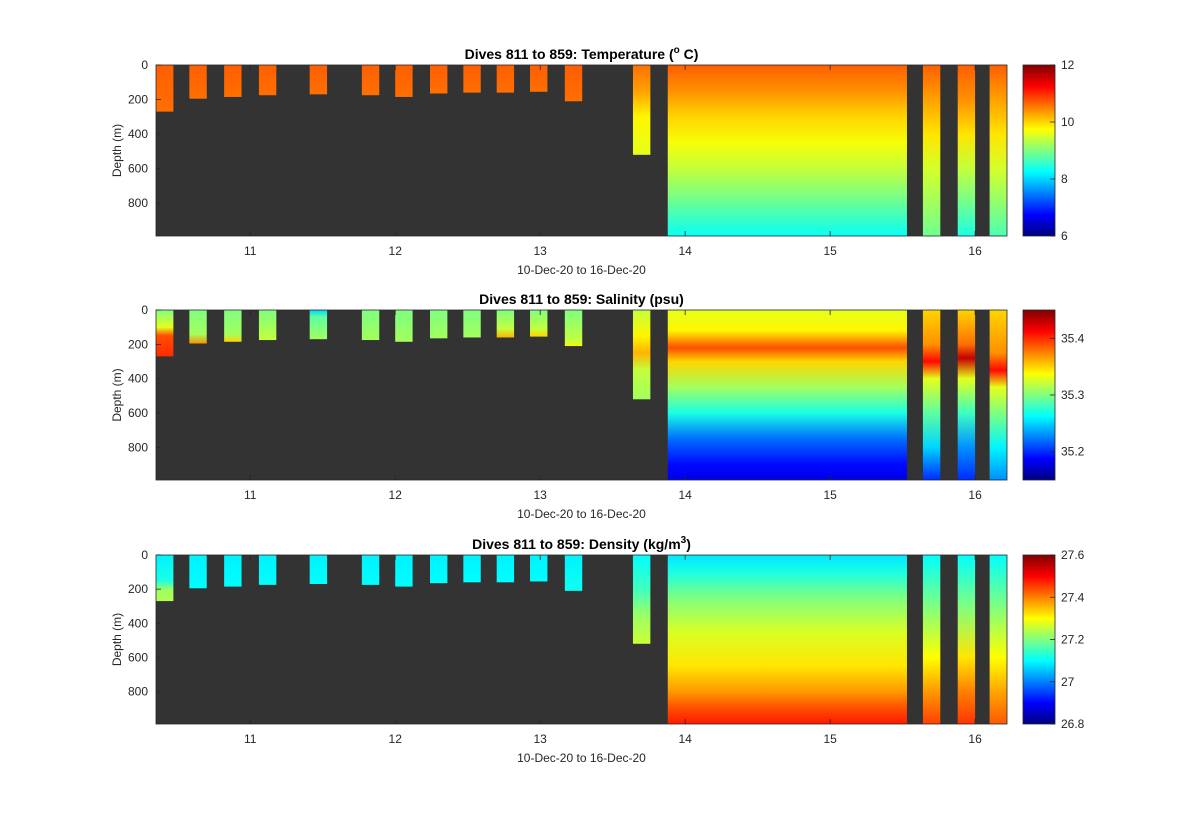 The image size is (1200, 820). What do you see at coordinates (581, 299) in the screenshot?
I see `panel-title: Dives 811 to 859: Salinity (psu)` at bounding box center [581, 299].